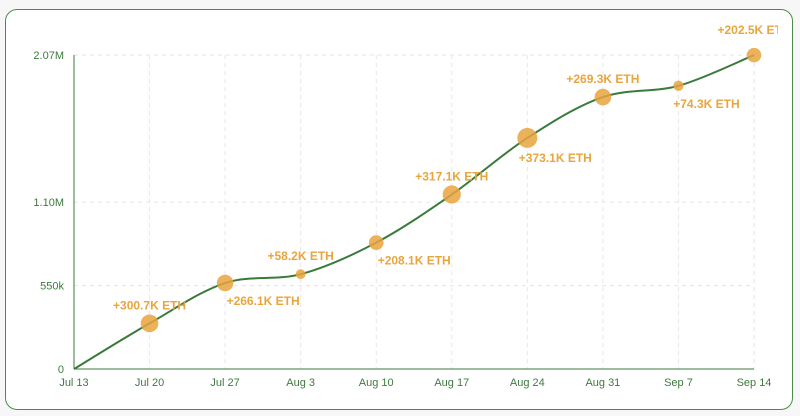 The image size is (800, 416). What do you see at coordinates (414, 261) in the screenshot?
I see `data-label: +208.1K ETH` at bounding box center [414, 261].